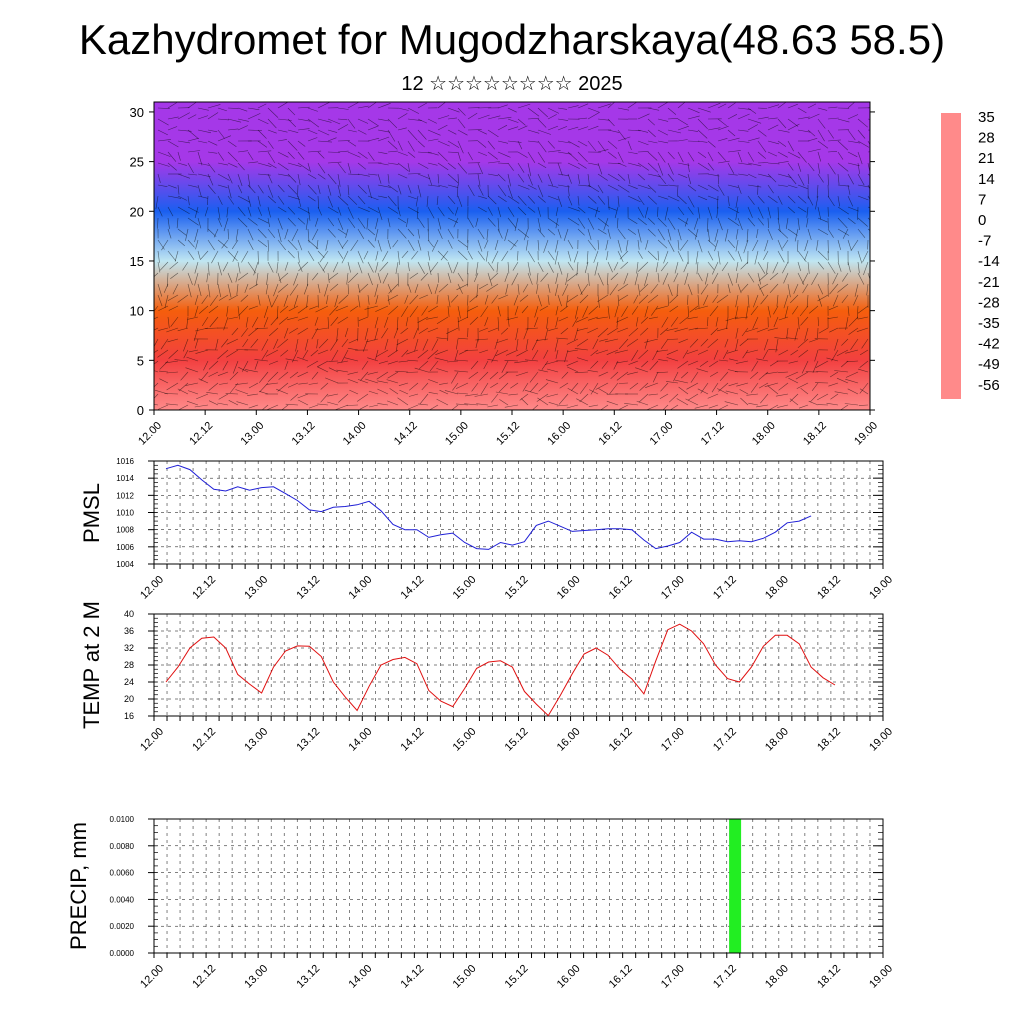 The image size is (1024, 1024). I want to click on colorbar-label: -56, so click(989, 385).